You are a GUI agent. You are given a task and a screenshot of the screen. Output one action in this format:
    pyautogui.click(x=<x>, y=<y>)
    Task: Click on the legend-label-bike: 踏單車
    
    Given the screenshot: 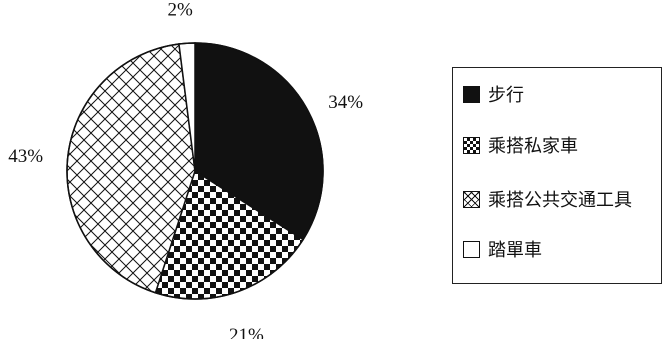 What is the action you would take?
    pyautogui.click(x=515, y=250)
    